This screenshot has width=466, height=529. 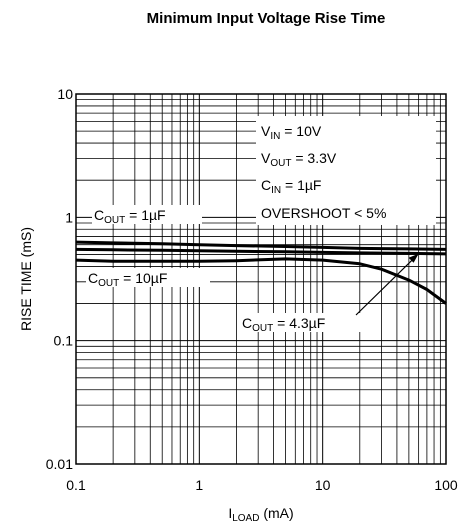 I want to click on series-annotation-3-main: C, so click(x=247, y=323).